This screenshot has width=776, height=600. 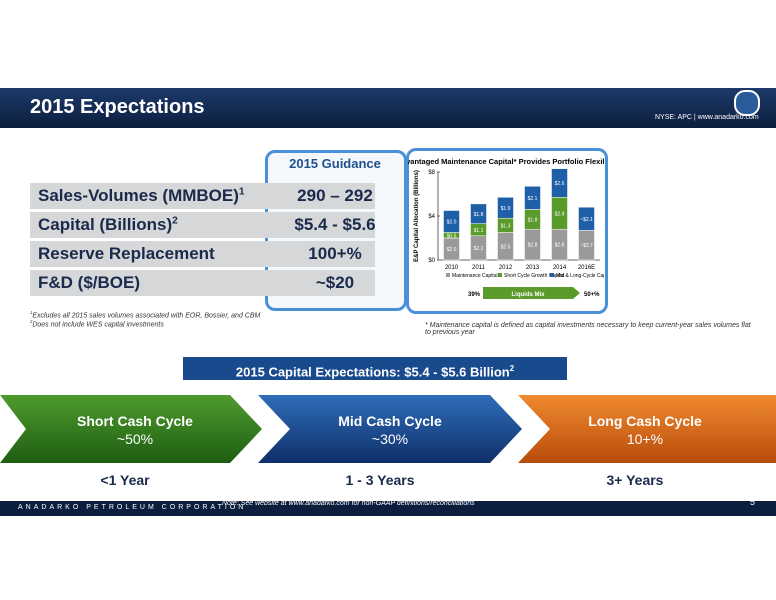 I want to click on value-label: $1.3, so click(x=506, y=226).